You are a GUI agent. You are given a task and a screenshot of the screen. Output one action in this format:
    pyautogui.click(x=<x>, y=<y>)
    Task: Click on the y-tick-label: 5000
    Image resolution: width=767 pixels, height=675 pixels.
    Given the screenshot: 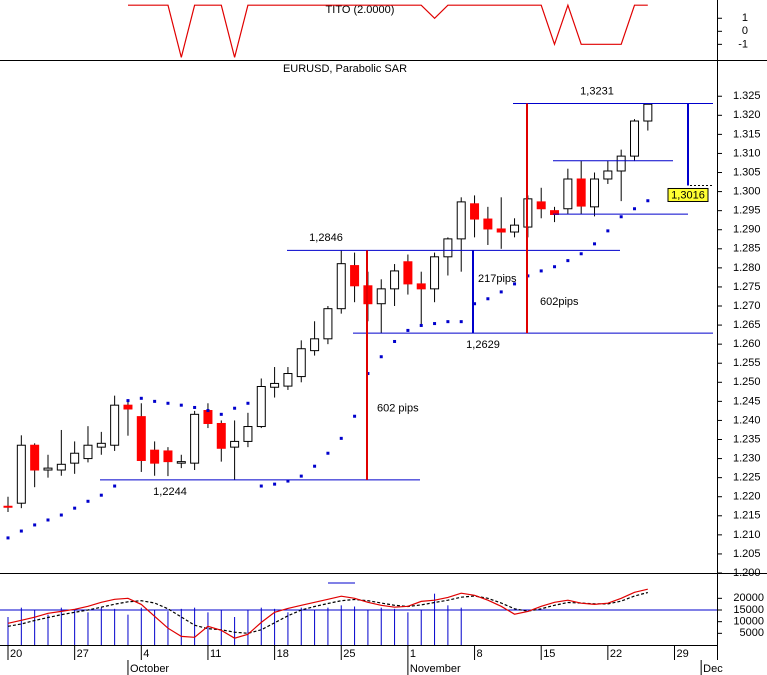 What is the action you would take?
    pyautogui.click(x=752, y=633)
    